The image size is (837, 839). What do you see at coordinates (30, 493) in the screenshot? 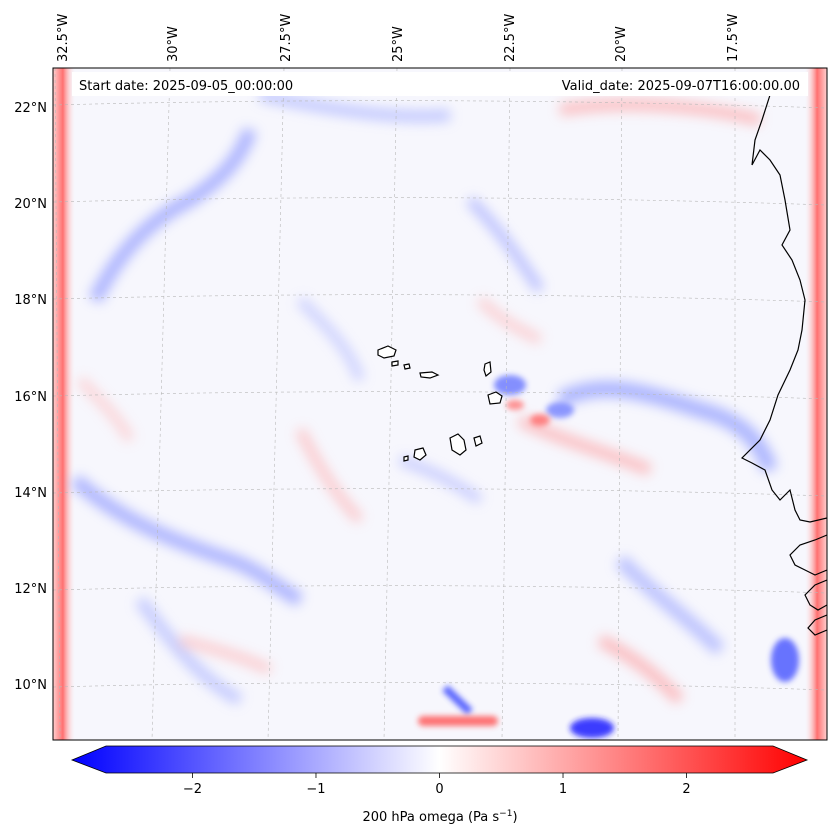
I see `lat-label-14n: 14°N` at bounding box center [30, 493].